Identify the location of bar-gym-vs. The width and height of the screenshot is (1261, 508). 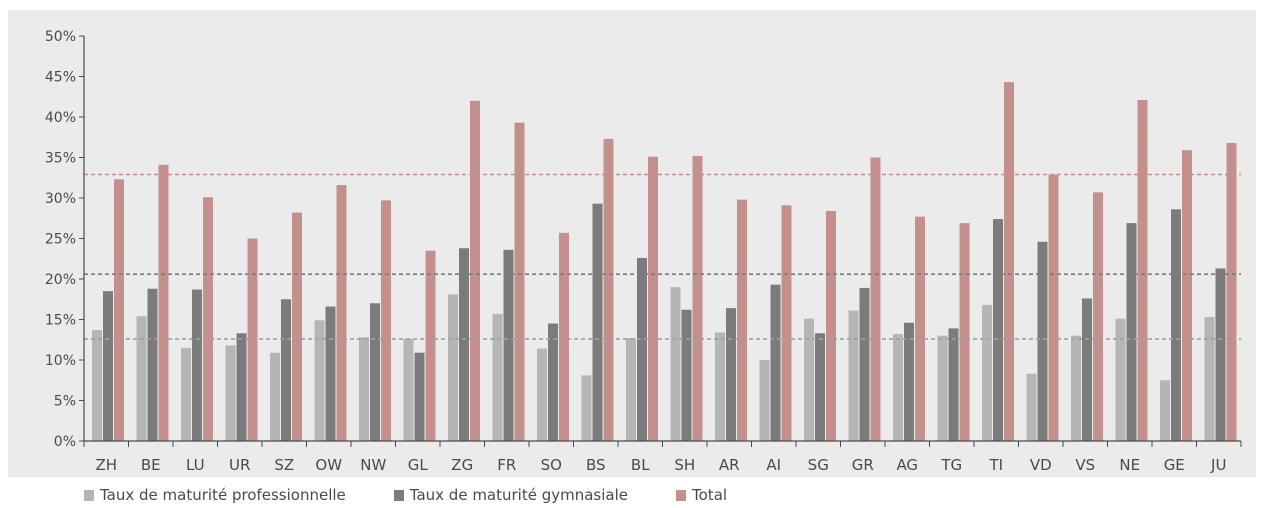
(1087, 369).